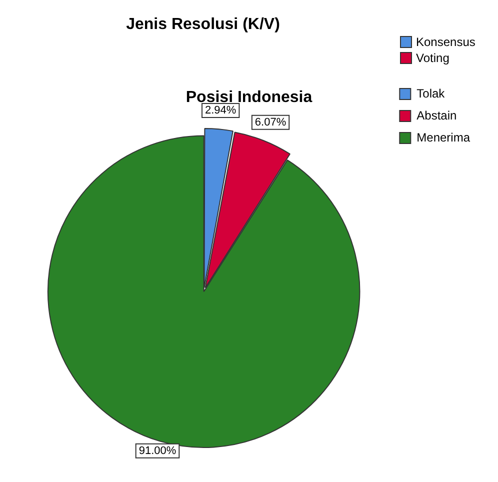 This screenshot has width=498, height=482. What do you see at coordinates (431, 93) in the screenshot?
I see `legend-label: Tolak` at bounding box center [431, 93].